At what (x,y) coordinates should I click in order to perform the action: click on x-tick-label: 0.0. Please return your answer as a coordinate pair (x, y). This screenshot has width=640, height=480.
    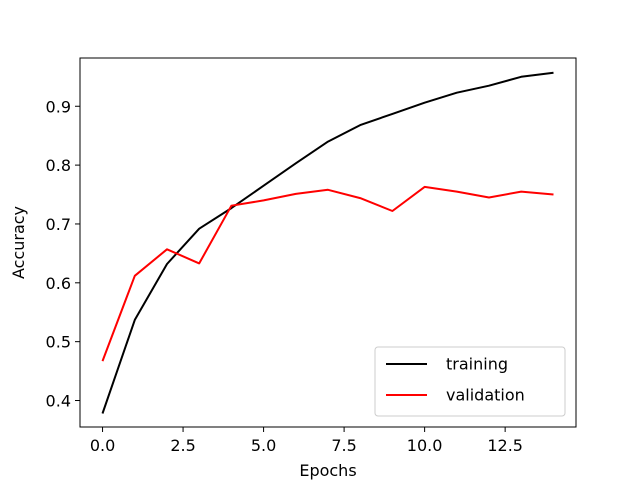
    Looking at the image, I should click on (102, 445).